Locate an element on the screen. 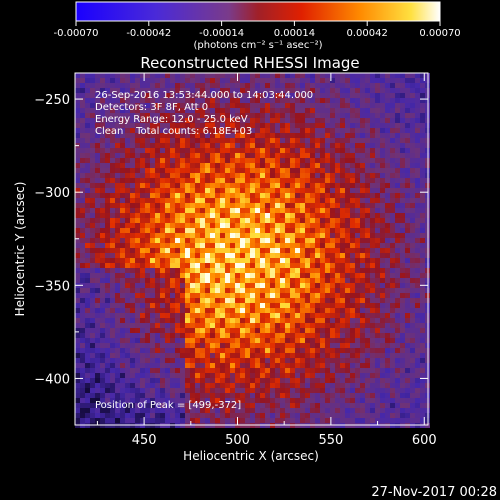  colorbar-tick-label: 0.00042 is located at coordinates (367, 33).